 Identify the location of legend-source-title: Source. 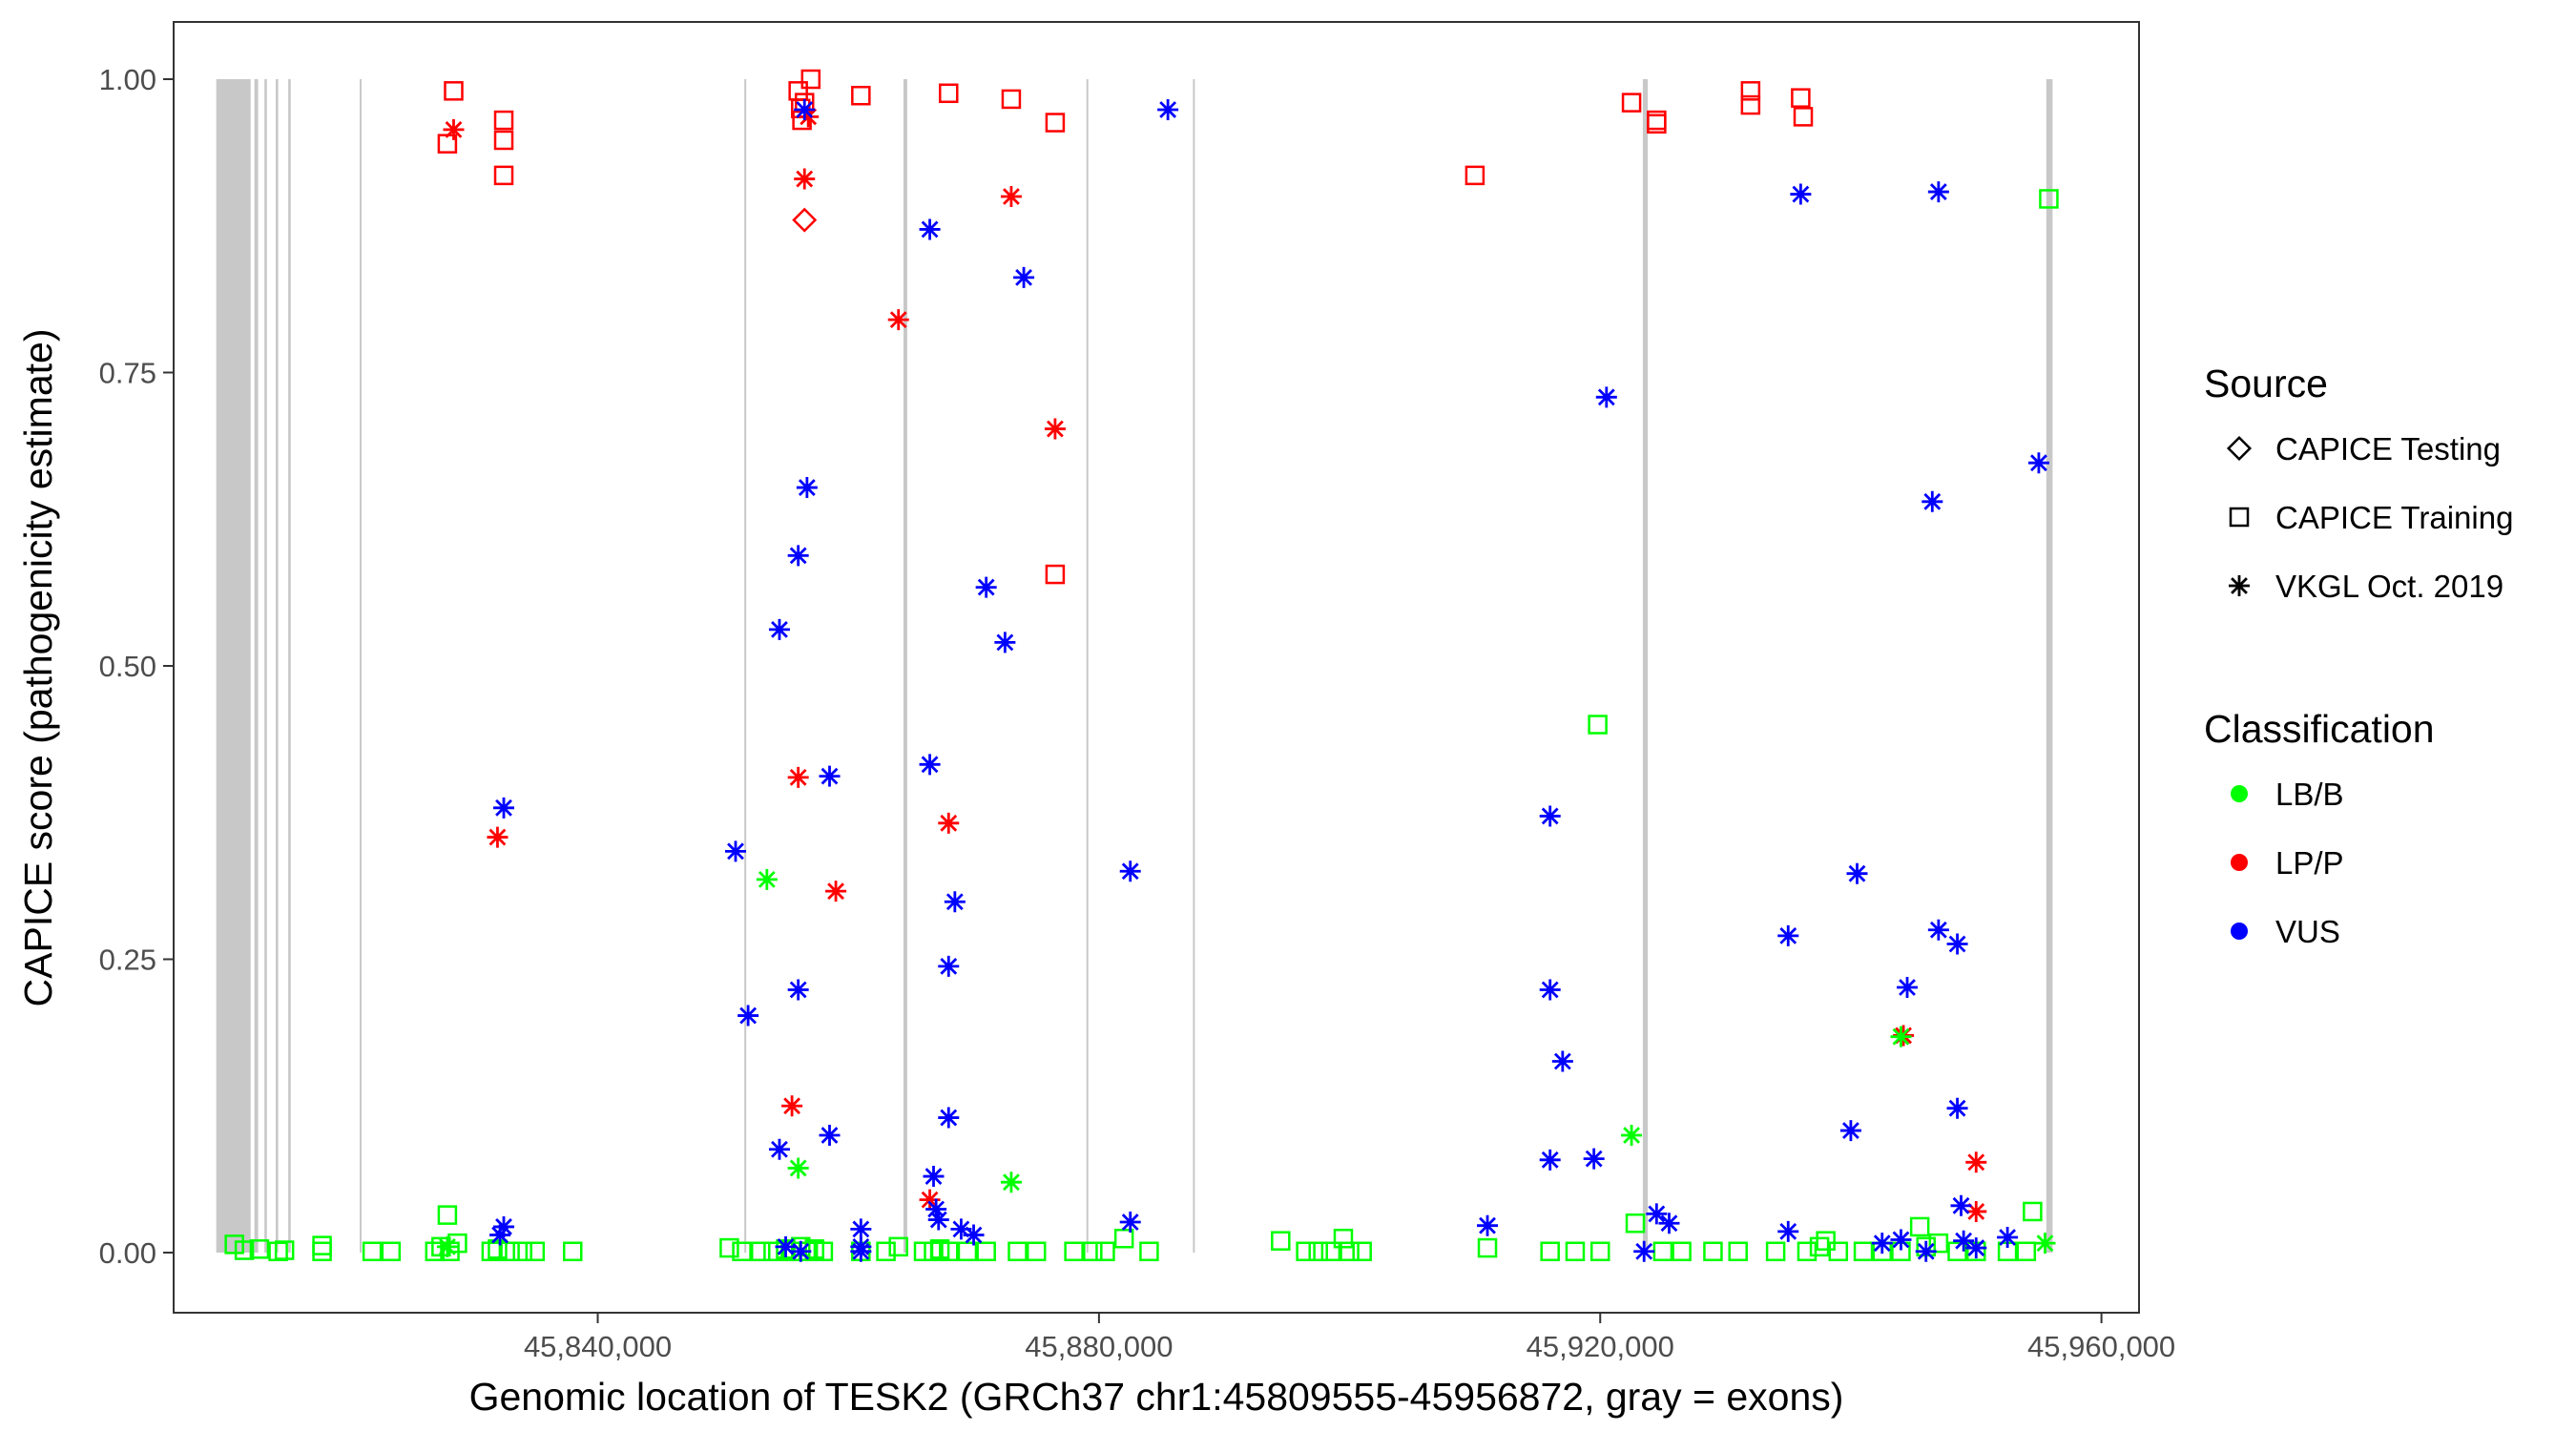
(2266, 383).